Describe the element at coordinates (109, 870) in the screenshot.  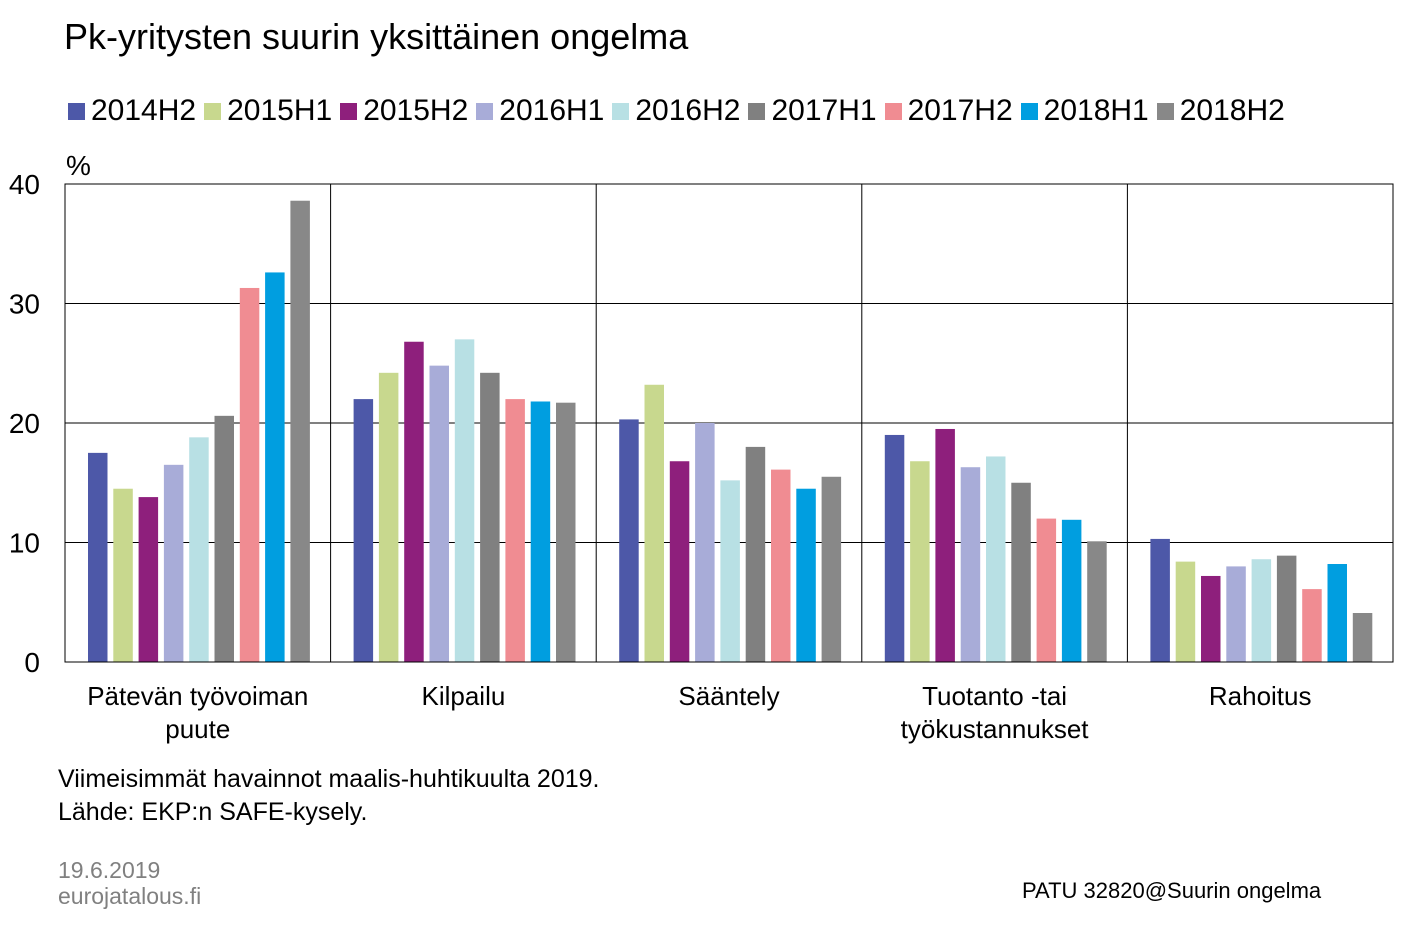
I see `footer-date: 19.6.2019` at that location.